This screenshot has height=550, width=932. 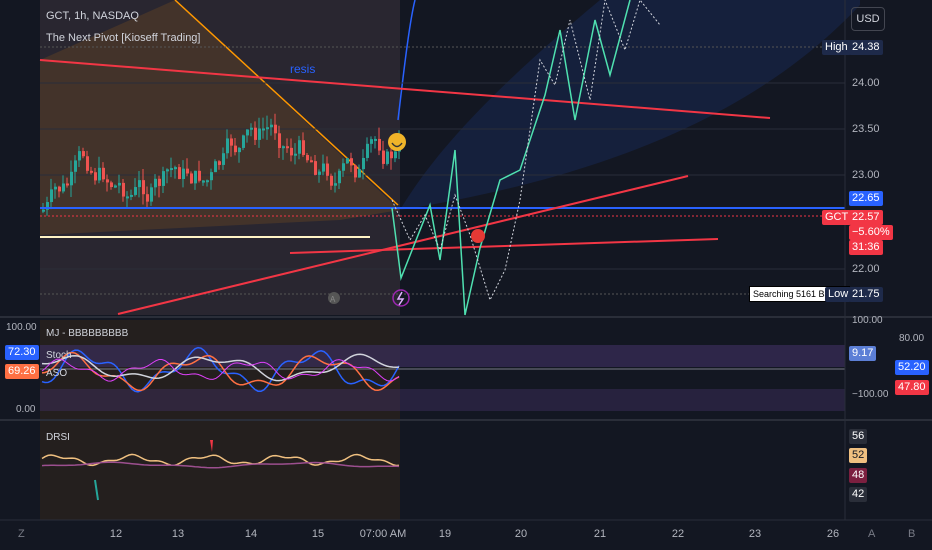 I want to click on osc-line-blue, so click(x=220, y=369).